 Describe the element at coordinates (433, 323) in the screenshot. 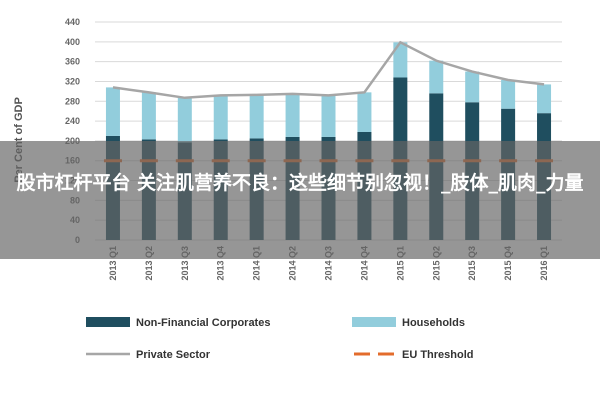

I see `legend-households-label: Households` at that location.